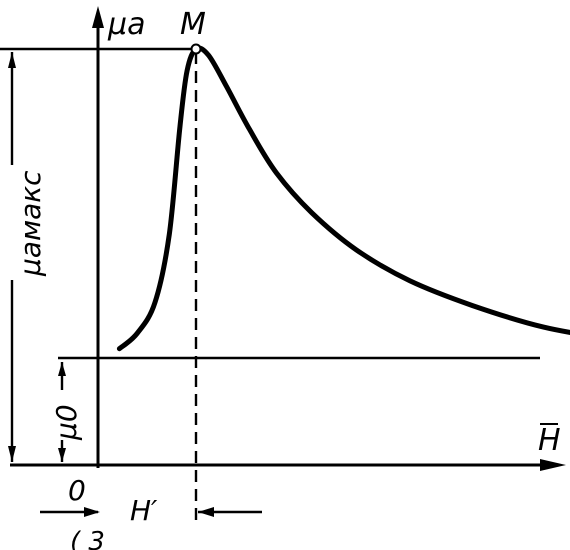  I want to click on h-prime-label: H′, so click(144, 510).